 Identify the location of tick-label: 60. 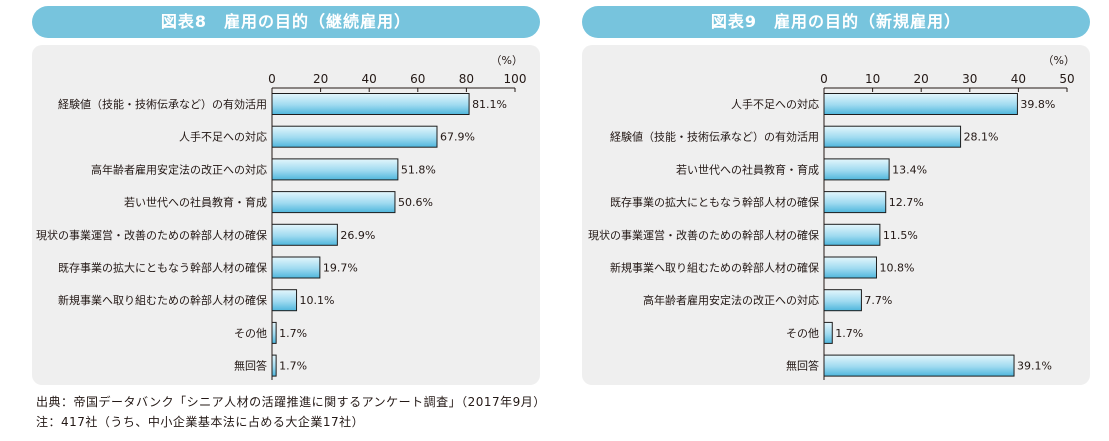
(417, 79).